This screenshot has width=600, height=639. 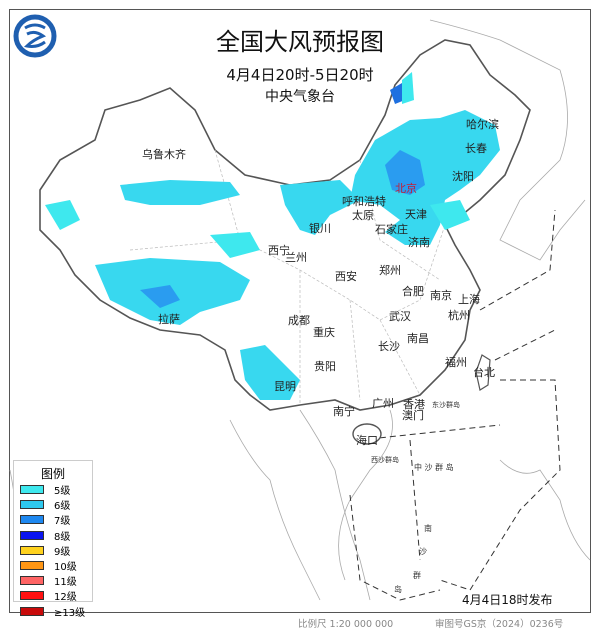 I want to click on legend-label: 11级, so click(x=65, y=583).